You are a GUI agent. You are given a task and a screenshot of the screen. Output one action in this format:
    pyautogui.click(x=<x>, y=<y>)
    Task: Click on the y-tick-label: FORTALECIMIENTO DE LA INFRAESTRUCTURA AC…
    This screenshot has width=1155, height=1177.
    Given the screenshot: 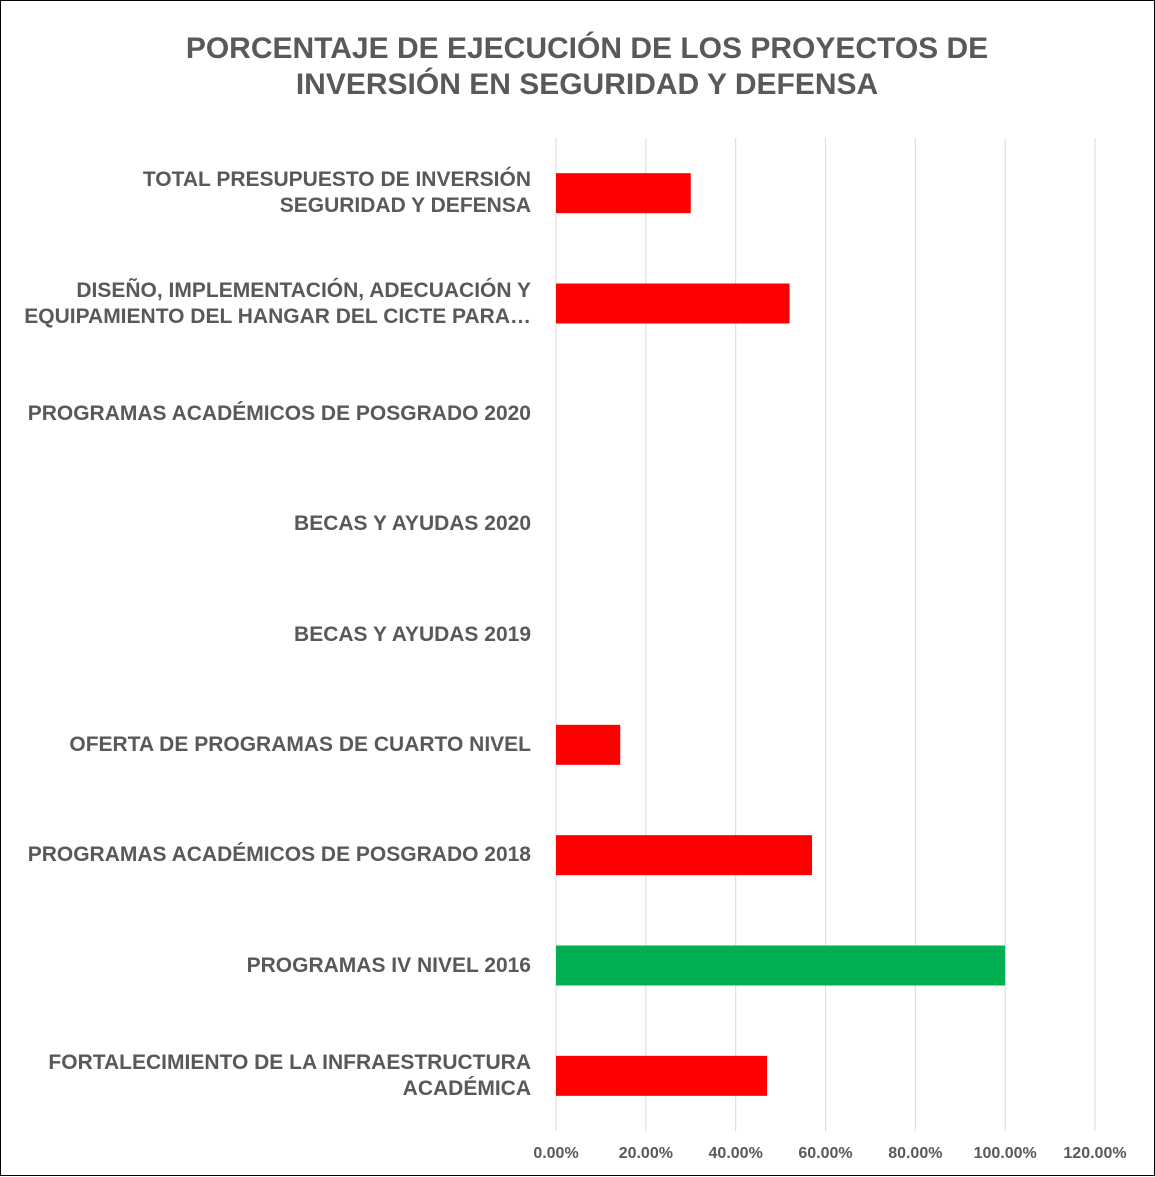 What is the action you would take?
    pyautogui.click(x=289, y=1075)
    